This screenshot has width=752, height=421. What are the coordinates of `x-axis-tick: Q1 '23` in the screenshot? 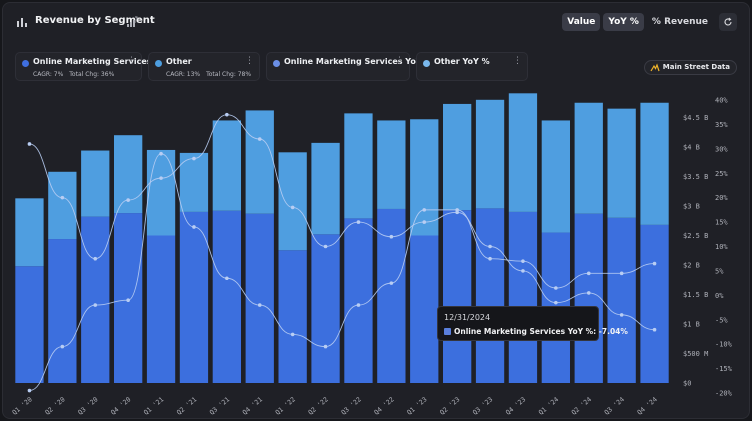 It's located at (416, 405).